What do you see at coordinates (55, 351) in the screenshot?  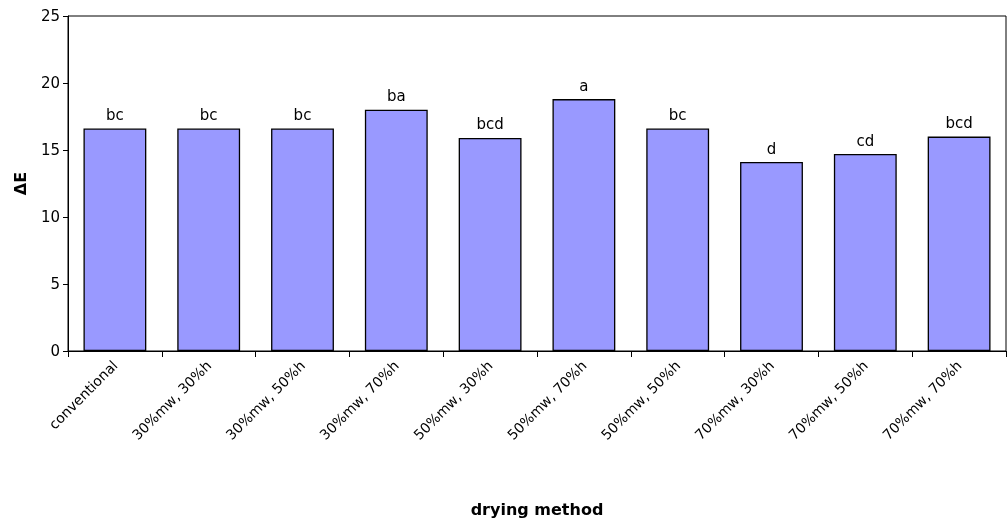 I see `y-tick-label: 0` at bounding box center [55, 351].